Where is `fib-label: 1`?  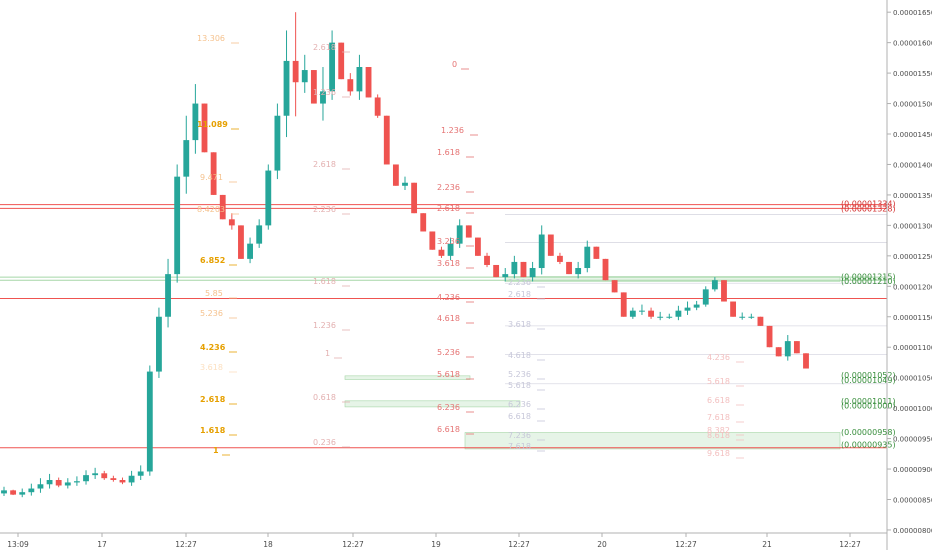 fib-label: 1 is located at coordinates (327, 353).